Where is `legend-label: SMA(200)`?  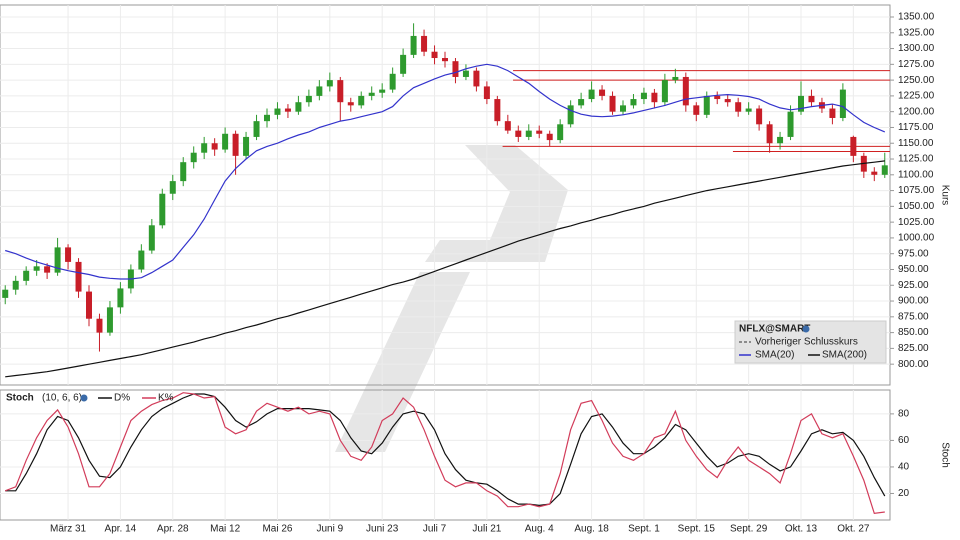 legend-label: SMA(200) is located at coordinates (844, 355).